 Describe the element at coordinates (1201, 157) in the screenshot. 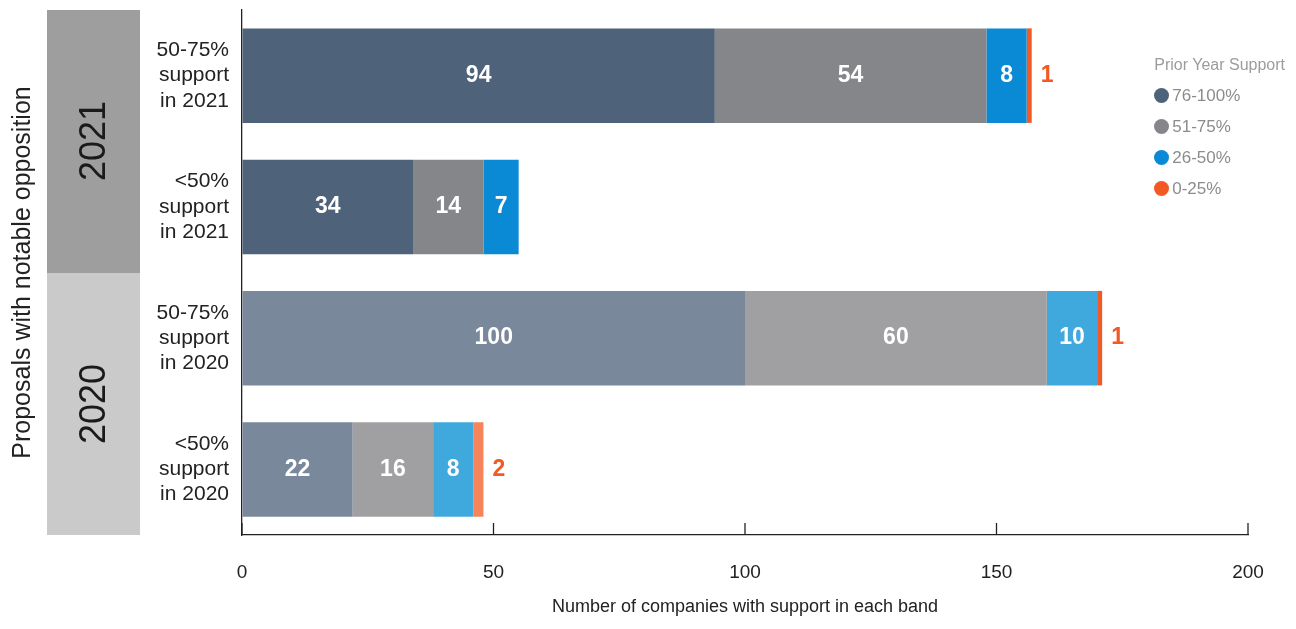

I see `legend-label: 26-50%` at that location.